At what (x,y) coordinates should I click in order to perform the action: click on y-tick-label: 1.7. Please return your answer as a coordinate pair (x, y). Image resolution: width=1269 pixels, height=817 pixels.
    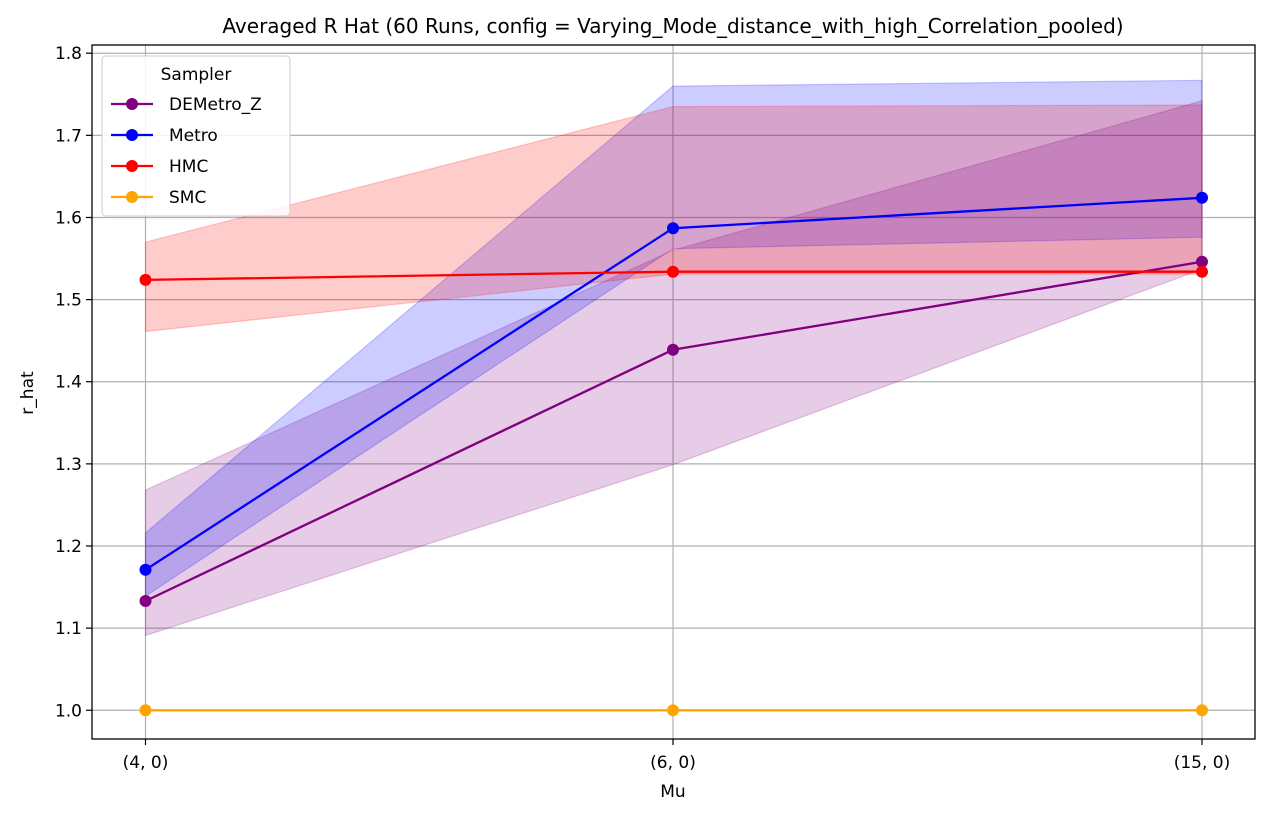
    Looking at the image, I should click on (68, 136).